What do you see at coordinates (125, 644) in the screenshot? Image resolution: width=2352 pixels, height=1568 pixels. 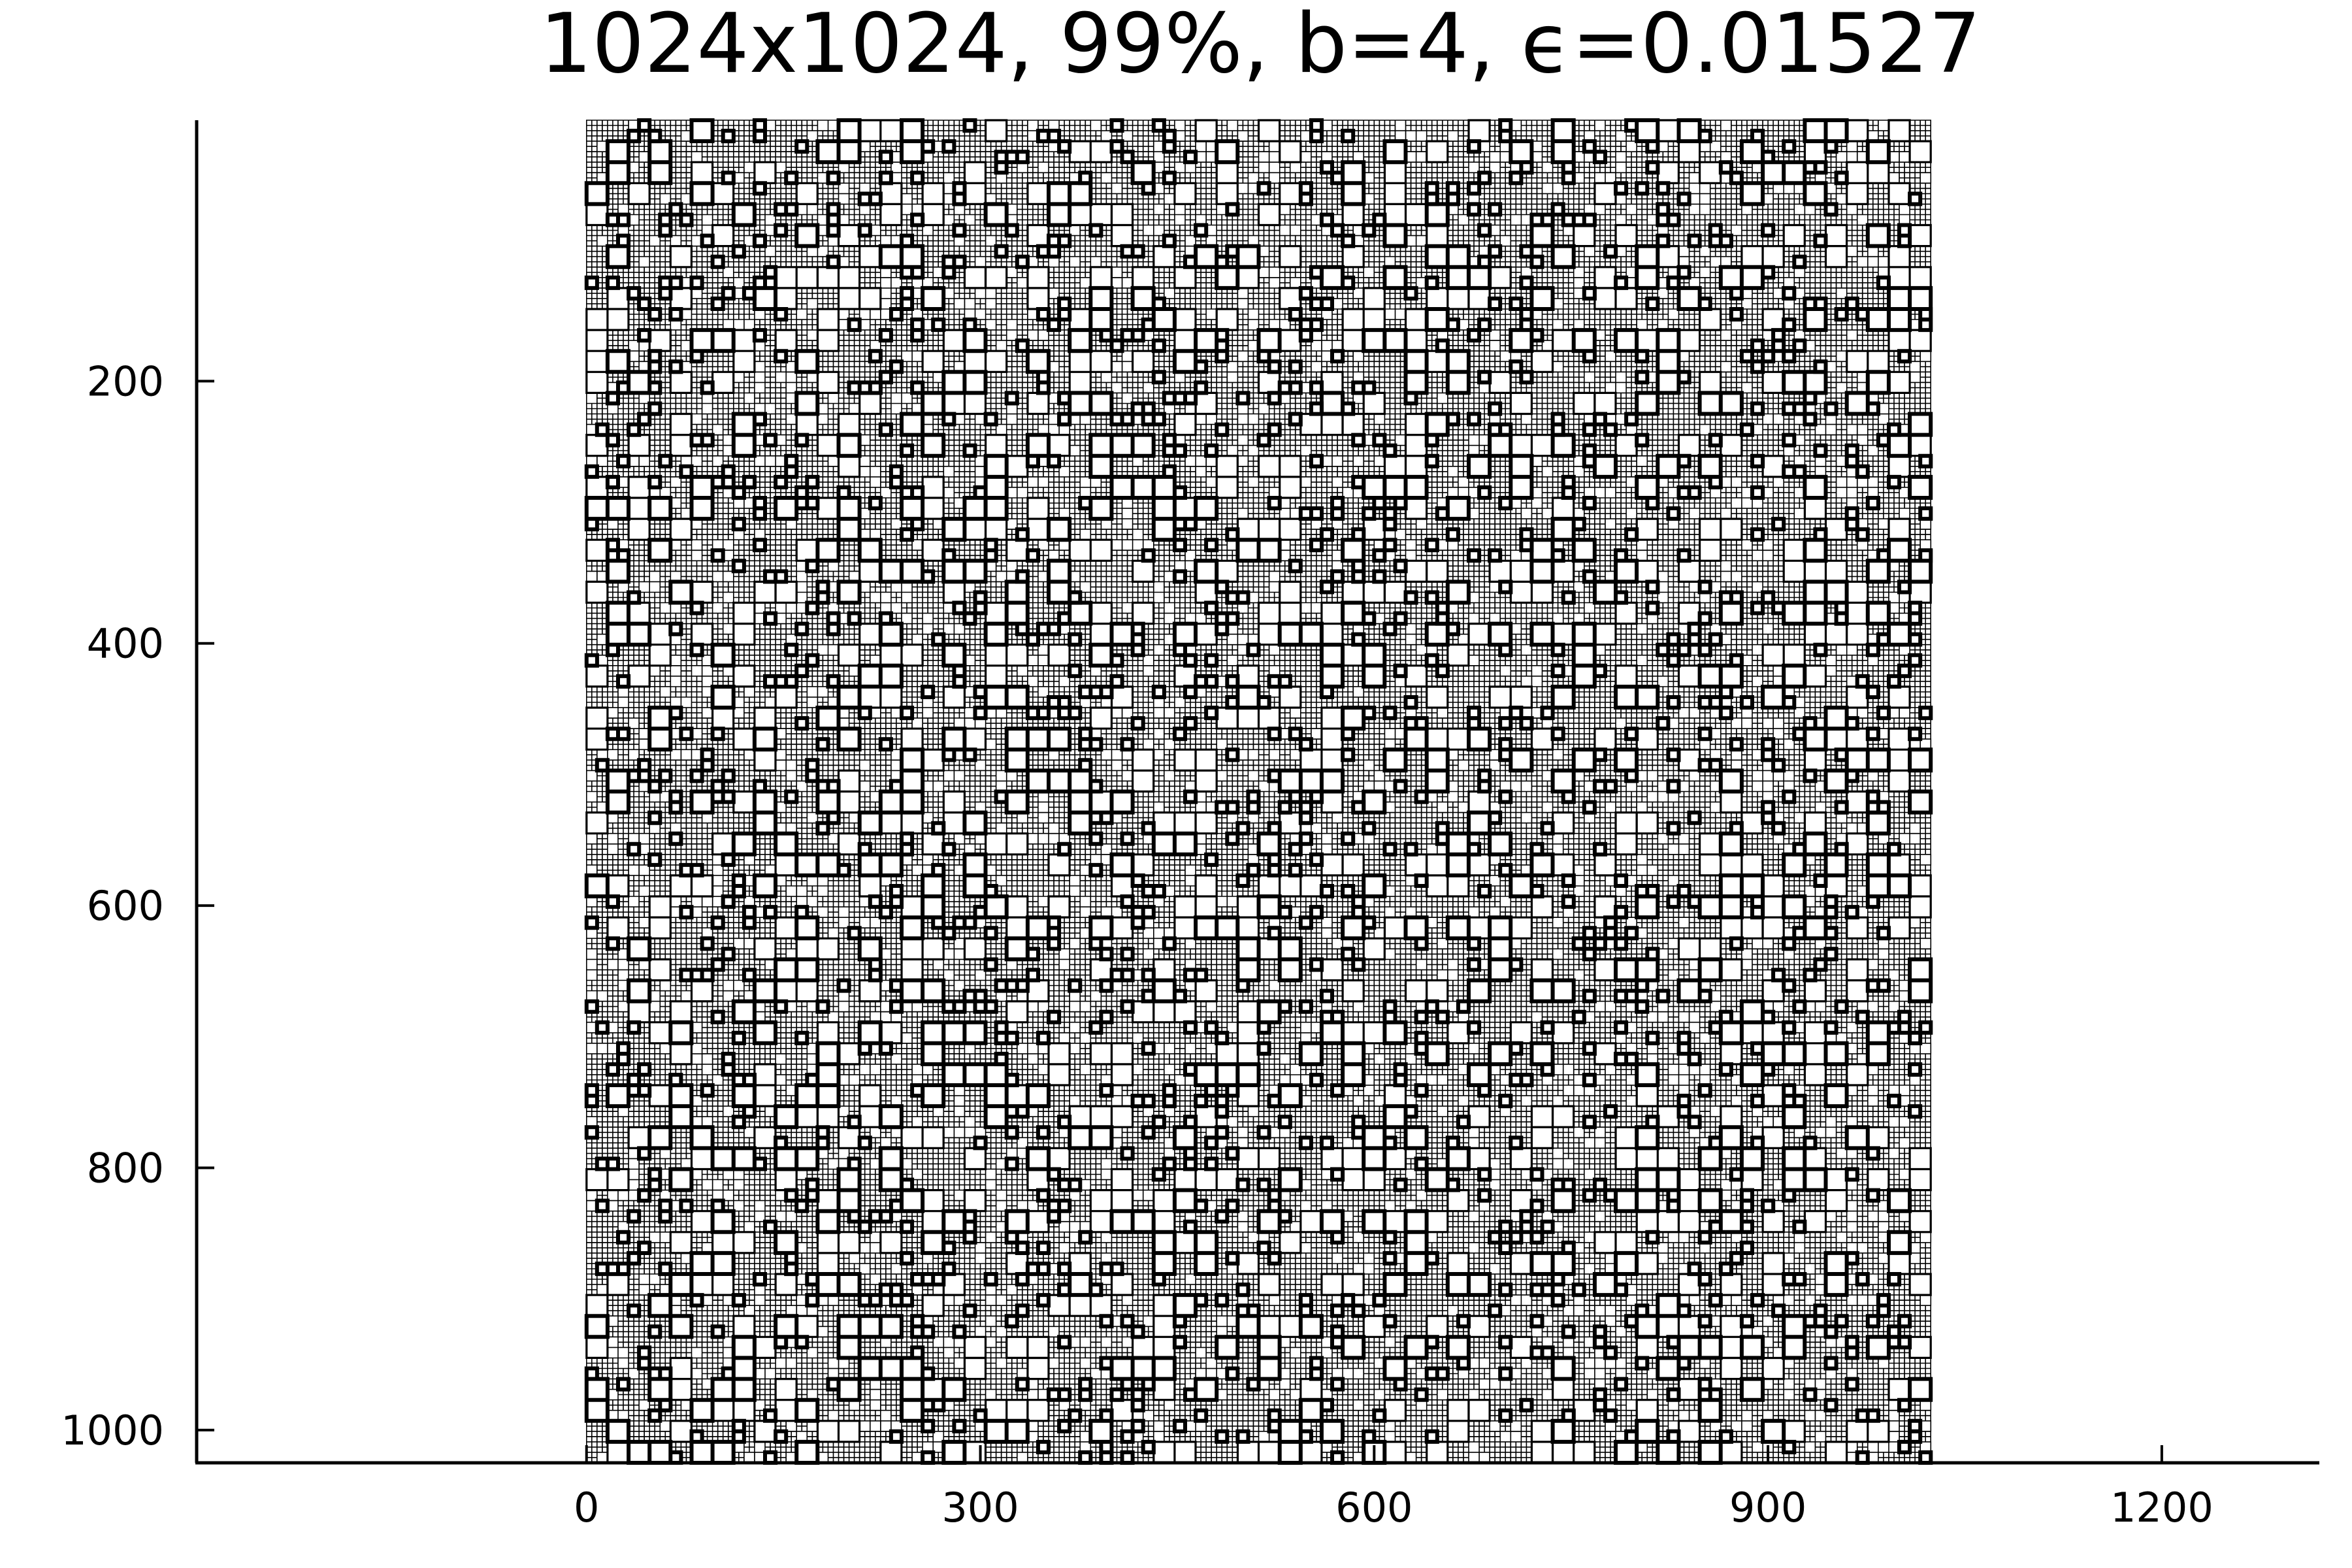 I see `y-tick-label: 400` at bounding box center [125, 644].